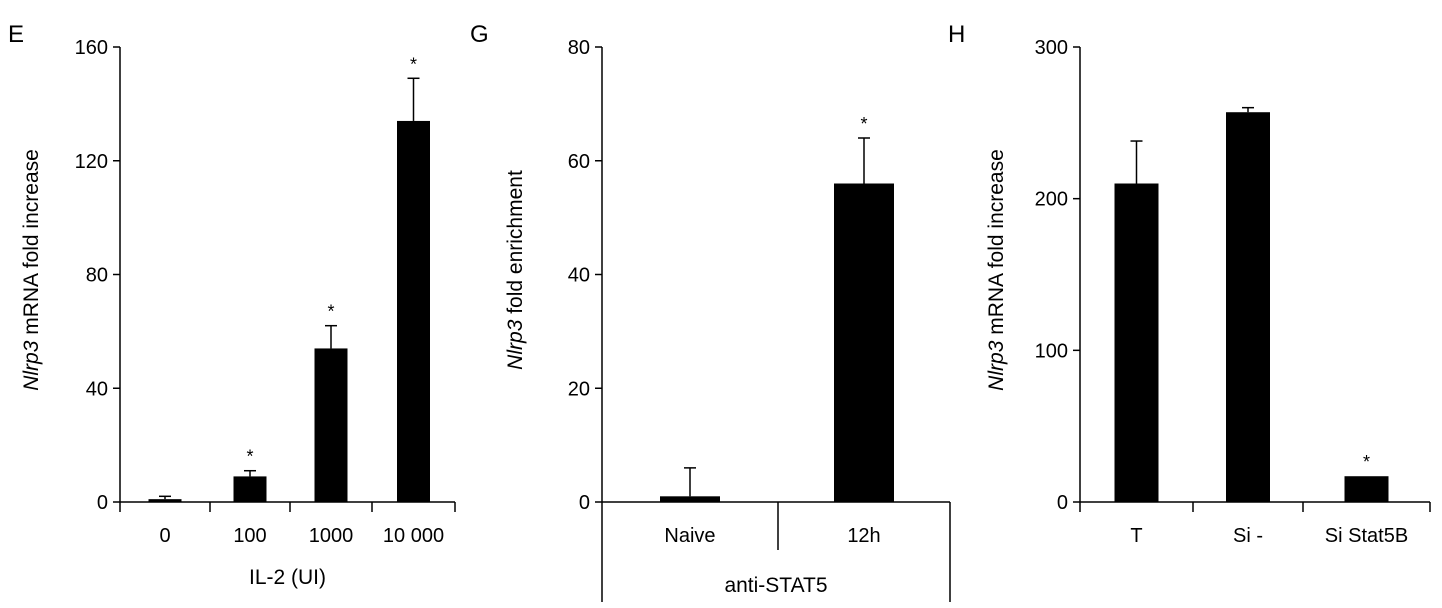 The width and height of the screenshot is (1442, 608). What do you see at coordinates (515, 245) in the screenshot?
I see `y-axis-title-rest: fold enrichment` at bounding box center [515, 245].